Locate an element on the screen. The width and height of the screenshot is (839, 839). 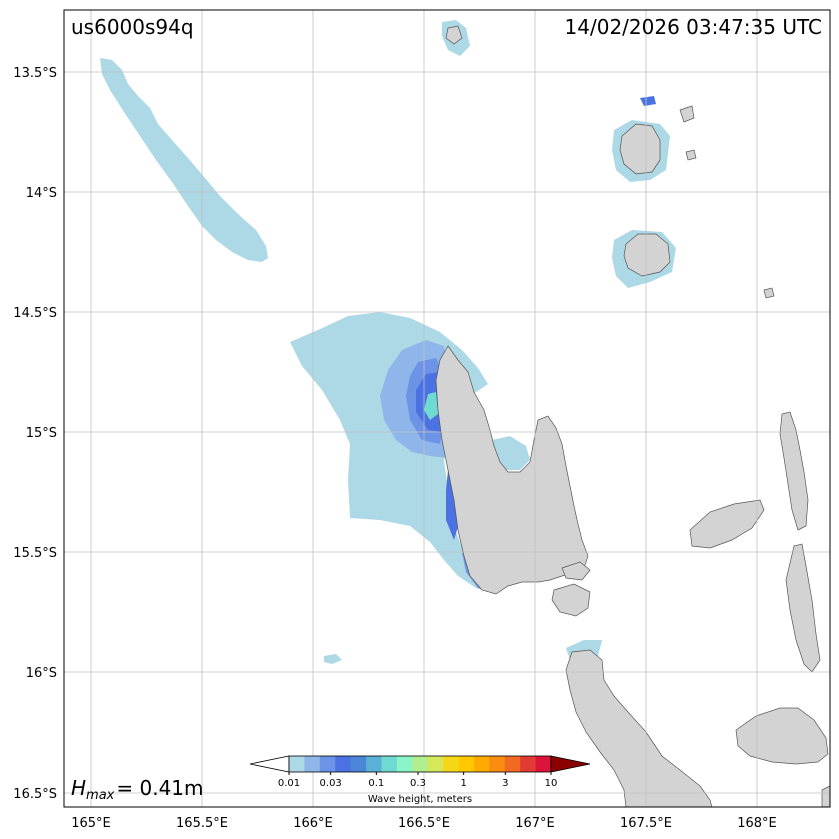
island-espiritu-santo is located at coordinates (512, 470).